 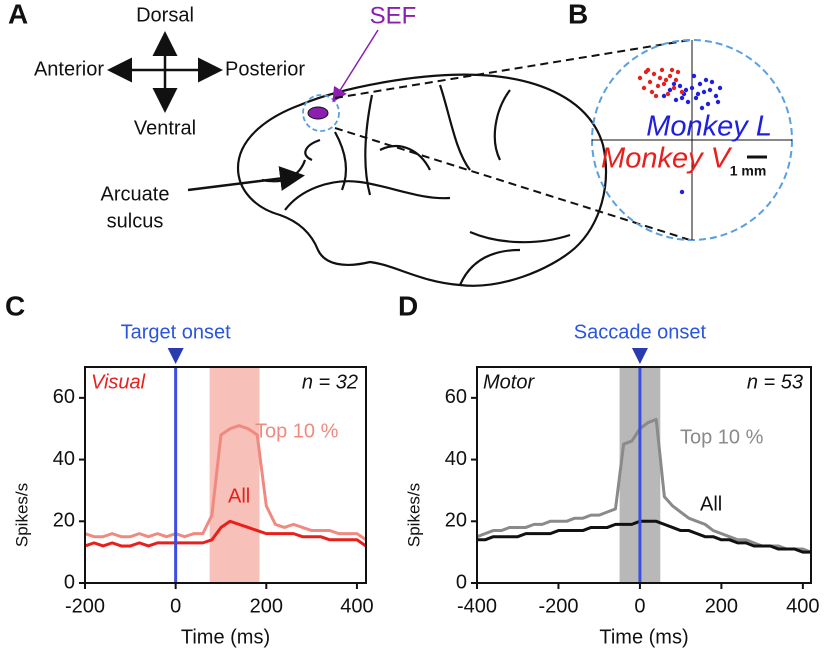 I want to click on legend-label: Monkey L, so click(x=709, y=127).